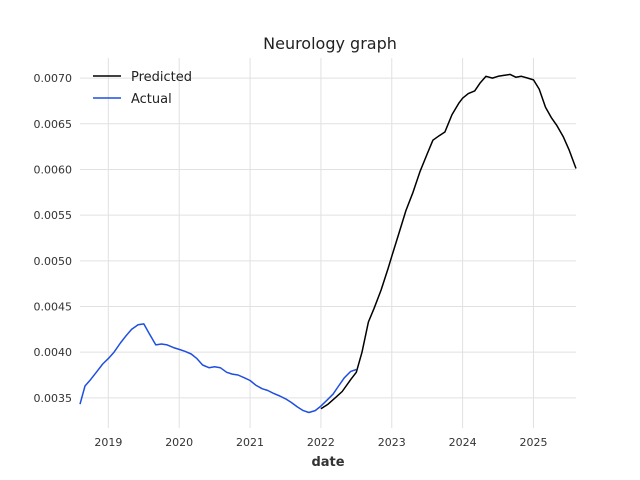 This screenshot has width=640, height=480. Describe the element at coordinates (179, 442) in the screenshot. I see `x-tick-label: 2020` at that location.